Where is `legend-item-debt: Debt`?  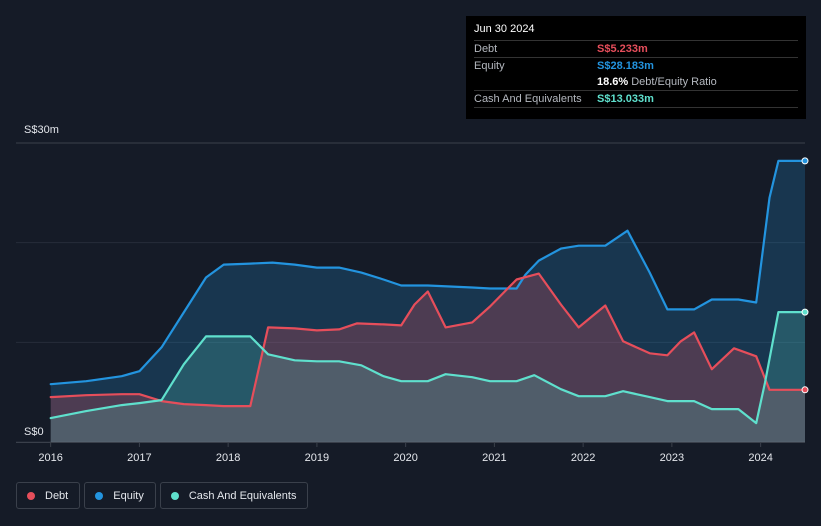 legend-item-debt: Debt is located at coordinates (48, 495).